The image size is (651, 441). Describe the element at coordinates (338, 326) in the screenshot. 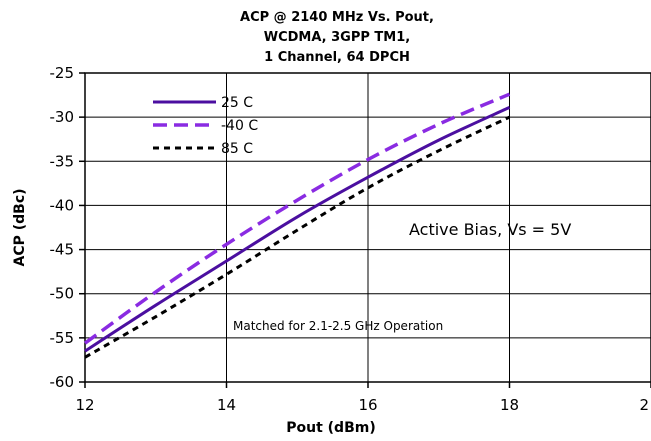

I see `annotation-matched: Matched for 2.1-2.5 GHz Operation` at that location.